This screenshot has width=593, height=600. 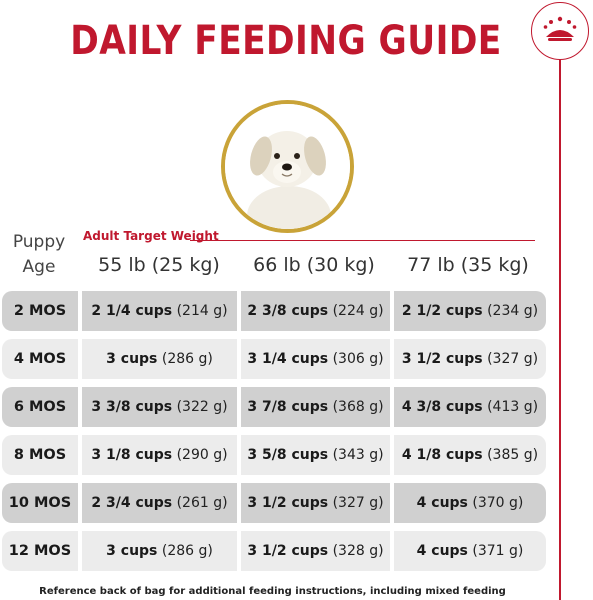 I want to click on cups-value: 3 7/8 cups, so click(x=288, y=407).